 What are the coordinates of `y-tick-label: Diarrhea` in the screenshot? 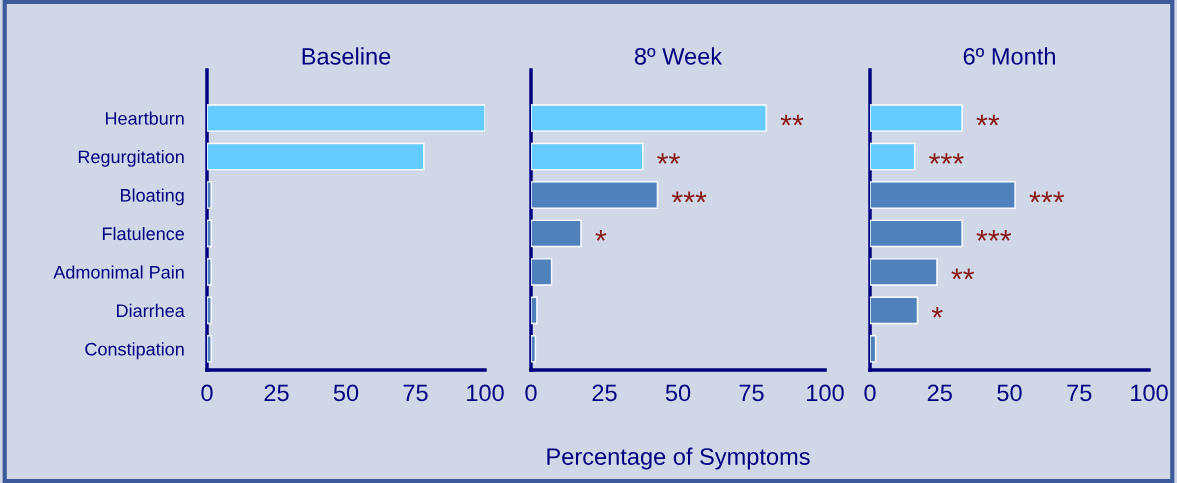 It's located at (151, 310).